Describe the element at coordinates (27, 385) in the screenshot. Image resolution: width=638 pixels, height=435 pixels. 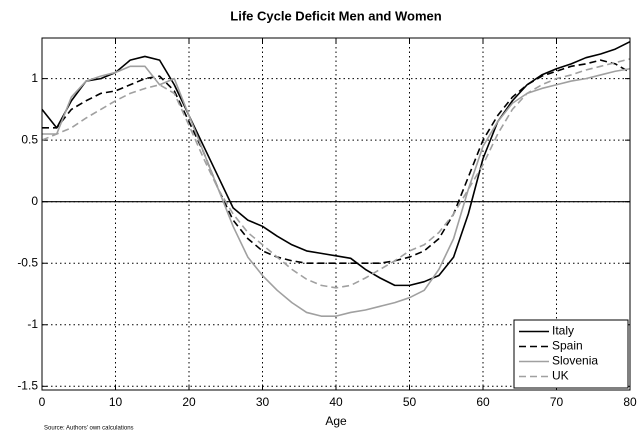
I see `y-tick-label: -1.5` at that location.